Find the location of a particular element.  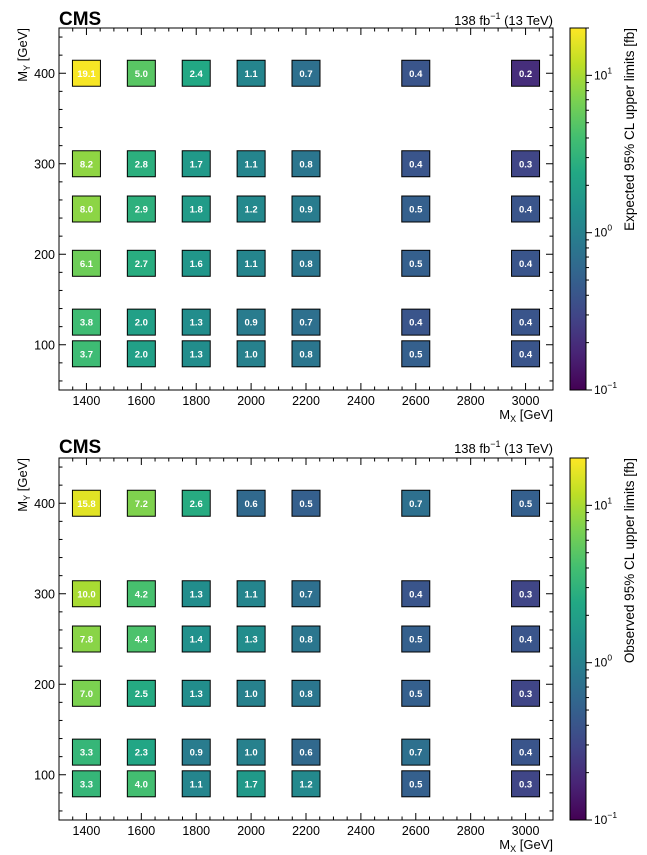

heatmap-cell-label: 4.4 is located at coordinates (142, 640).